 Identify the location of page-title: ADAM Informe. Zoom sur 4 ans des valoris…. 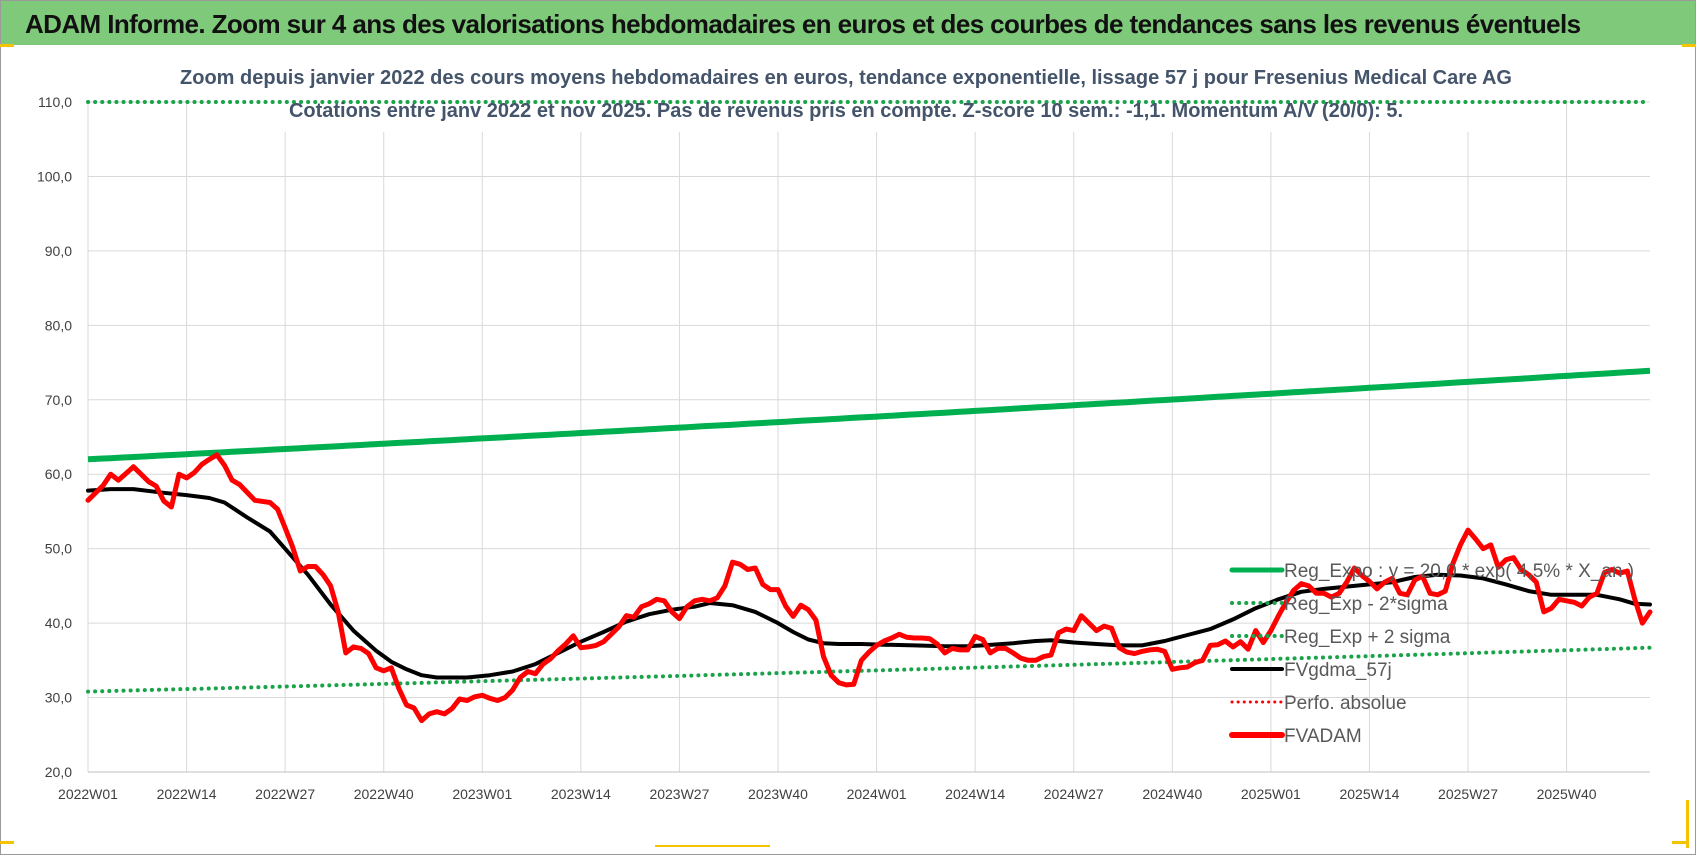
(803, 24).